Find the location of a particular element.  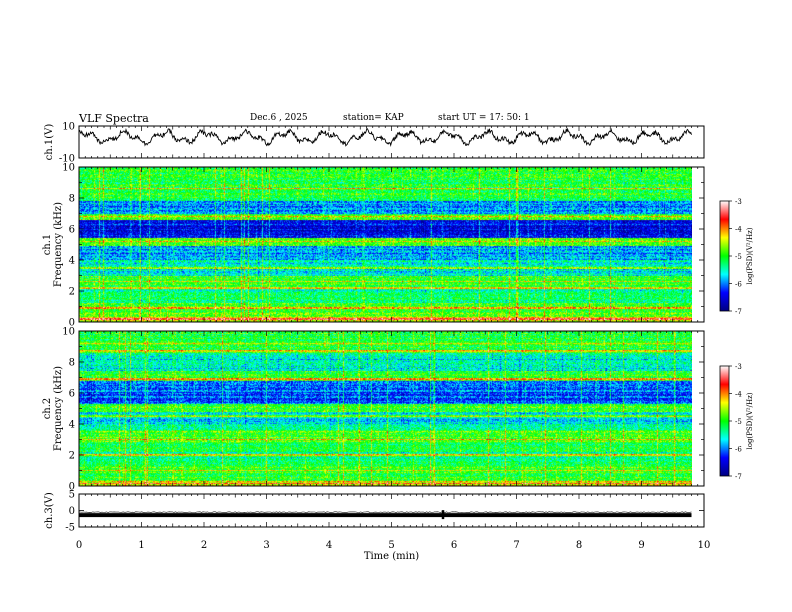

ch3-wave-yaxis is located at coordinates (391, 510).